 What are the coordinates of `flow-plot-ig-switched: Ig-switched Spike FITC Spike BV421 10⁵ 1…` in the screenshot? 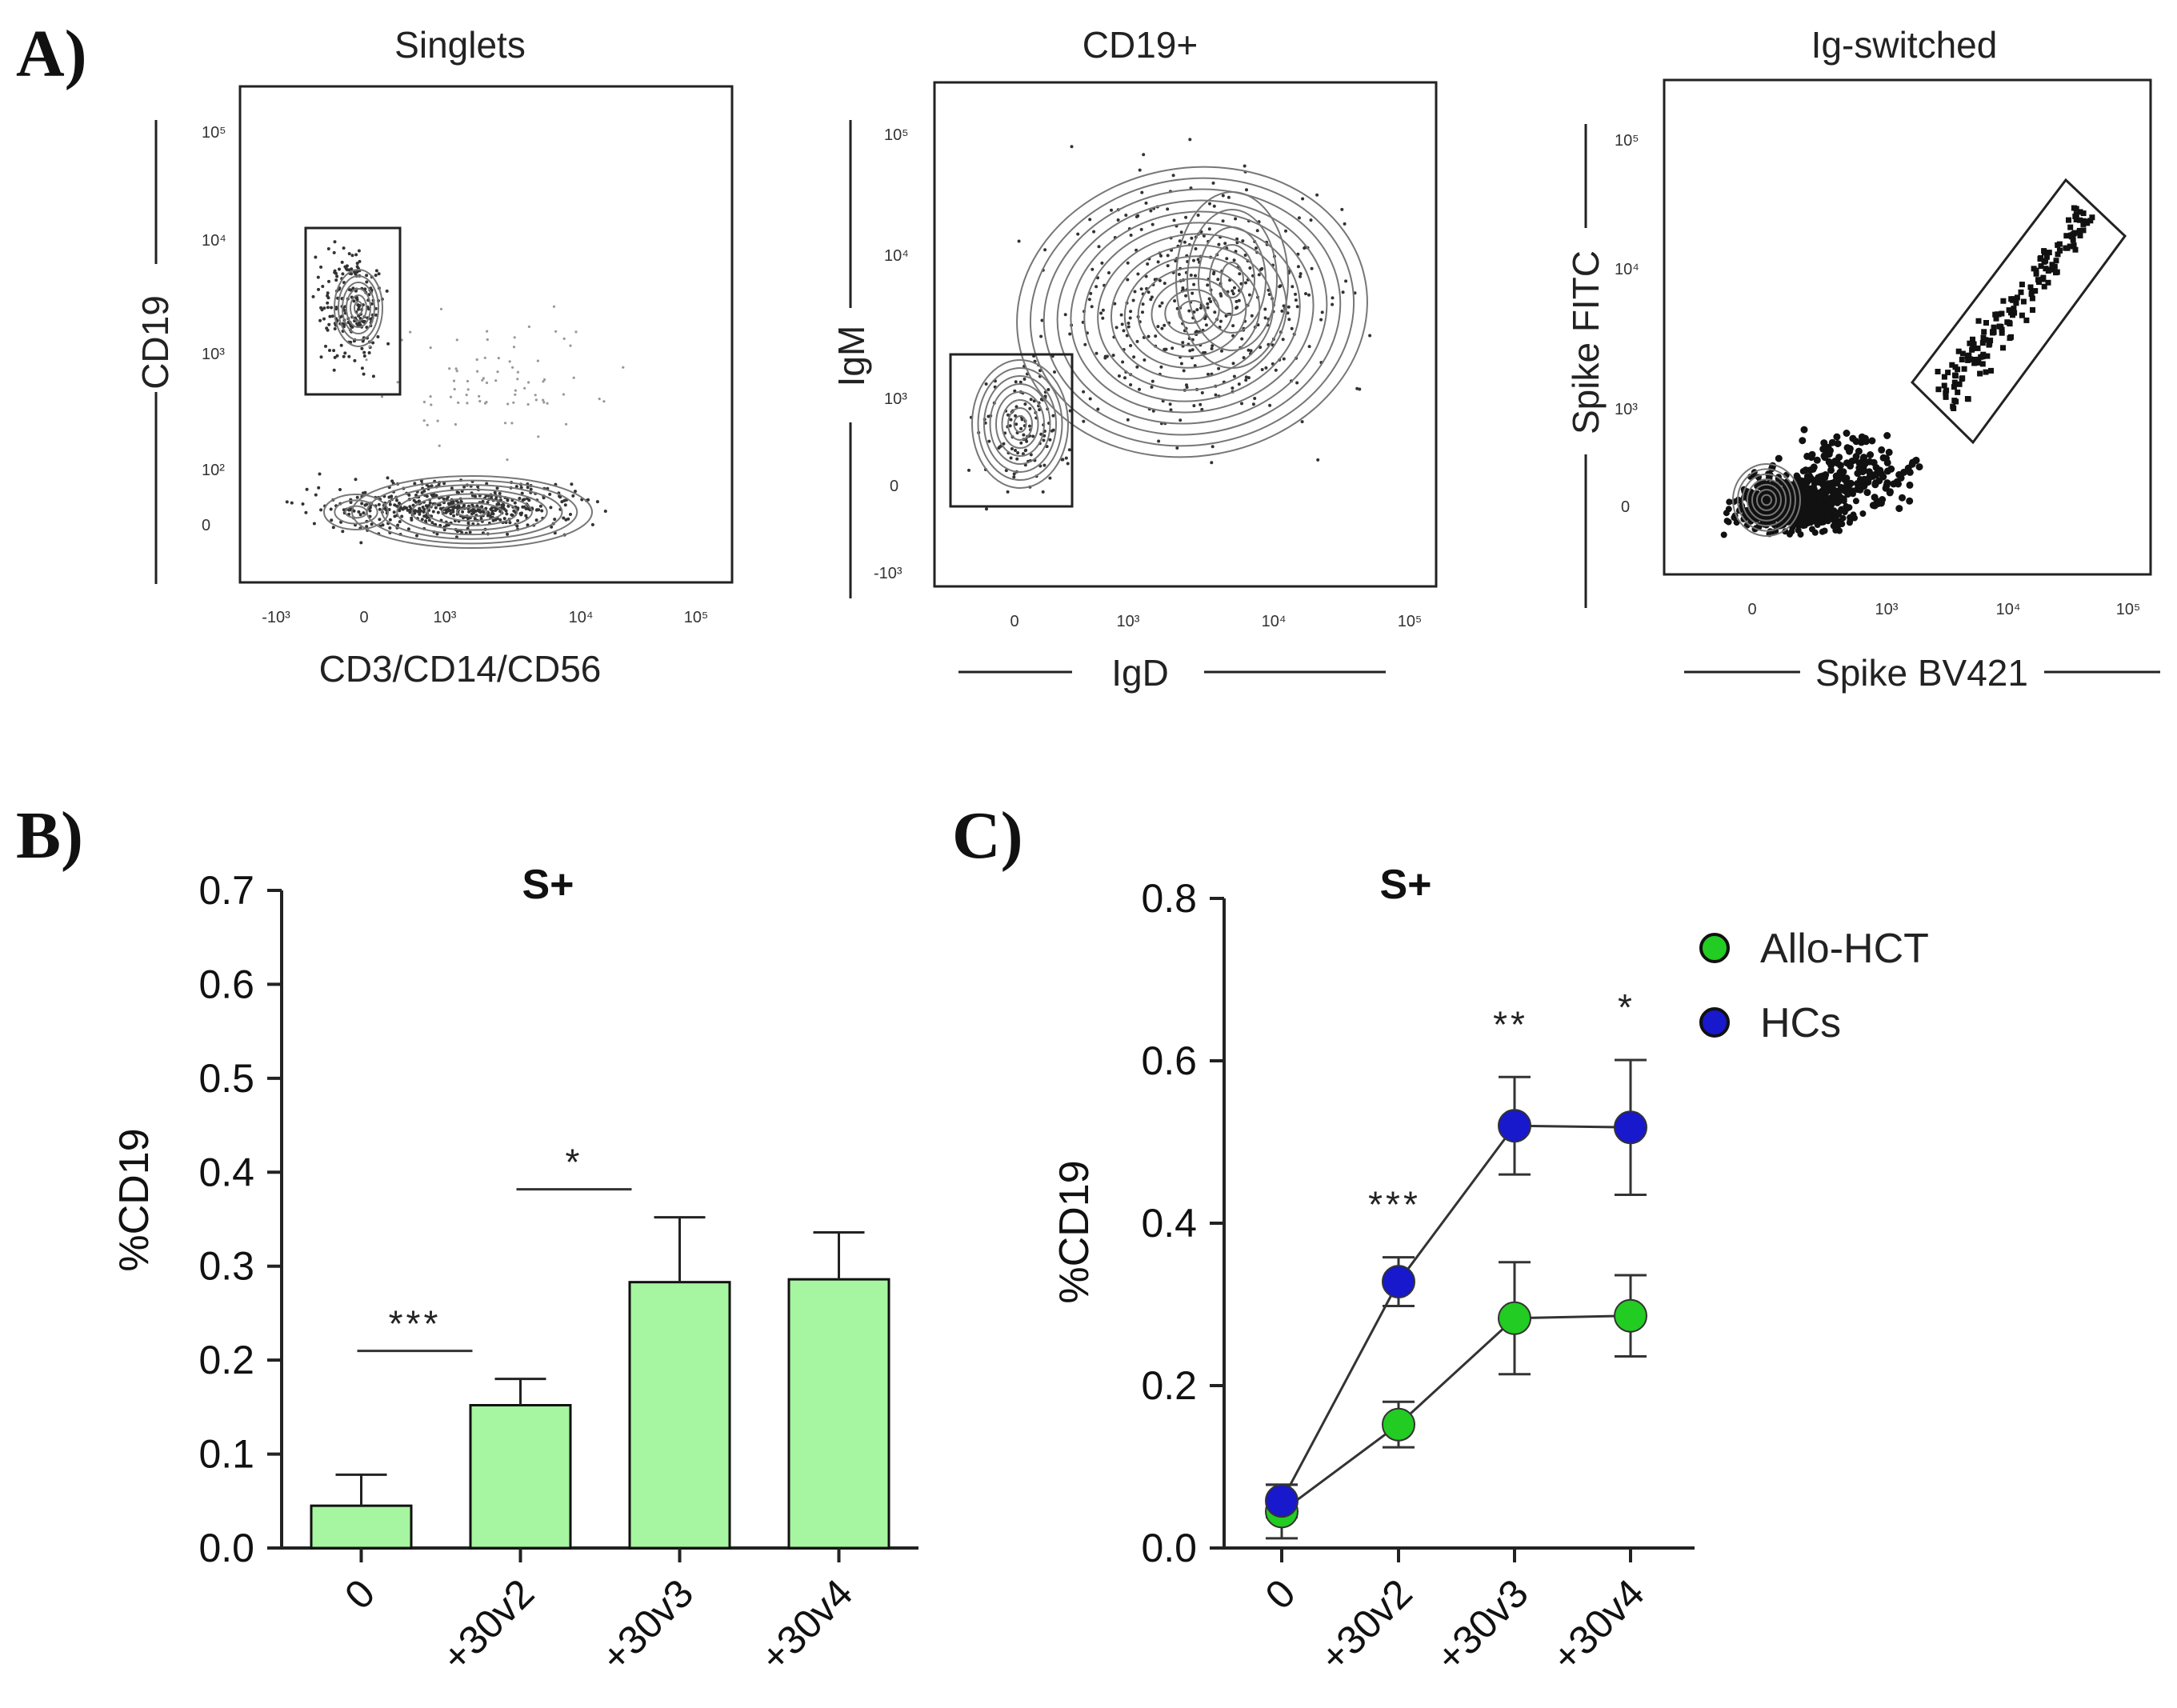 It's located at (1863, 359).